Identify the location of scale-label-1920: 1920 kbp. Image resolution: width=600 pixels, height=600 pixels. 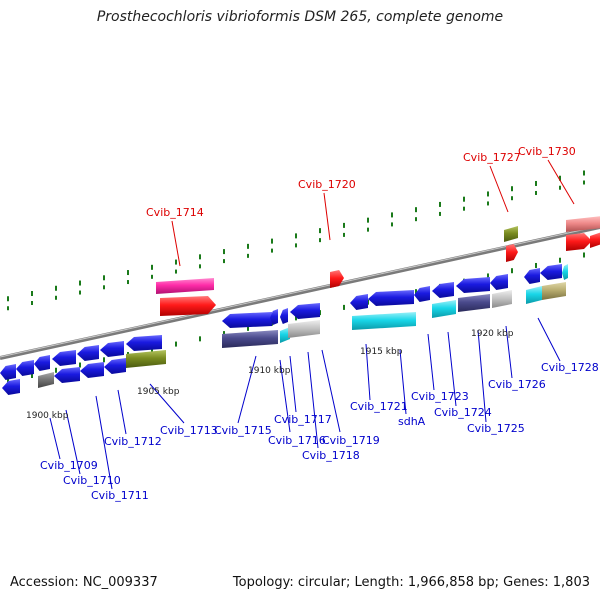
(492, 334).